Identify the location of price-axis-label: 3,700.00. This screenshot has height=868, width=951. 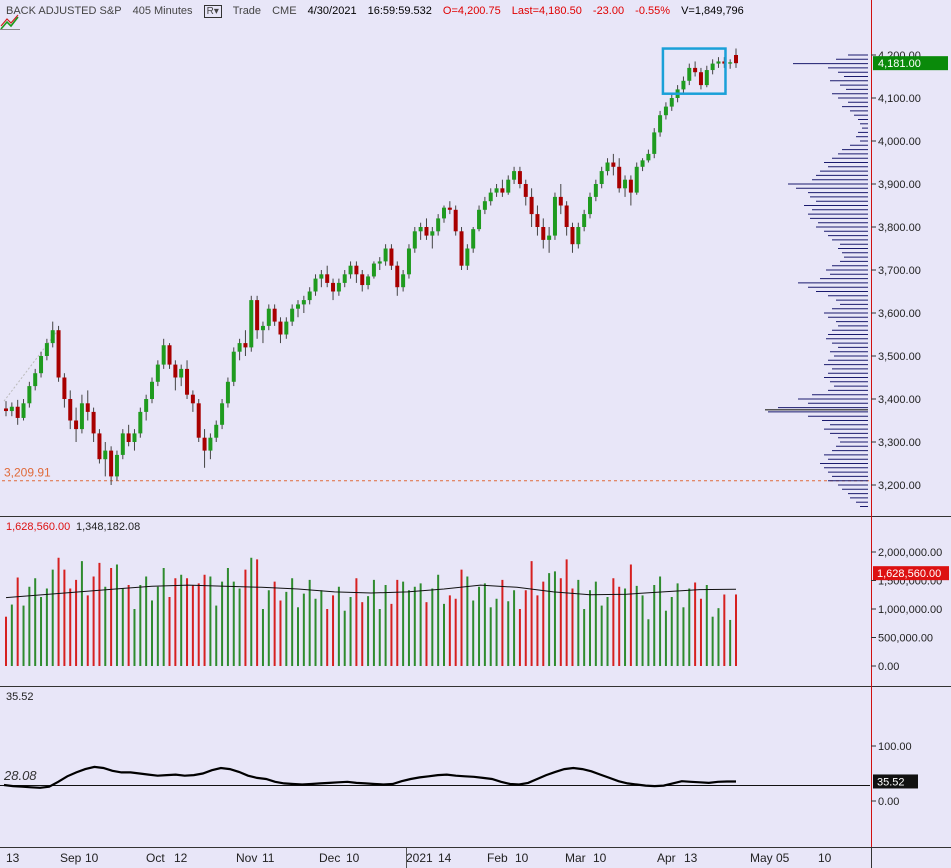
(899, 271).